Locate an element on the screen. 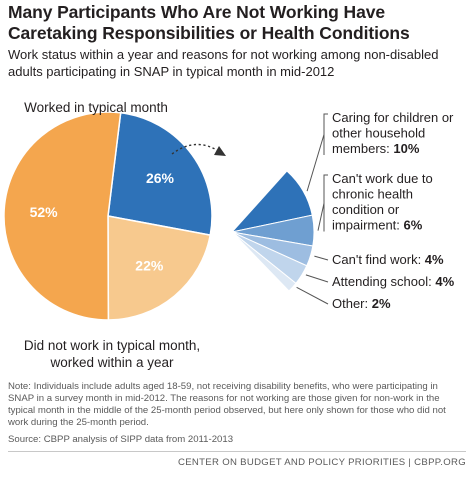 This screenshot has height=482, width=472. breakdown-label-3-line-1: Can't find work: 4% is located at coordinates (388, 259).